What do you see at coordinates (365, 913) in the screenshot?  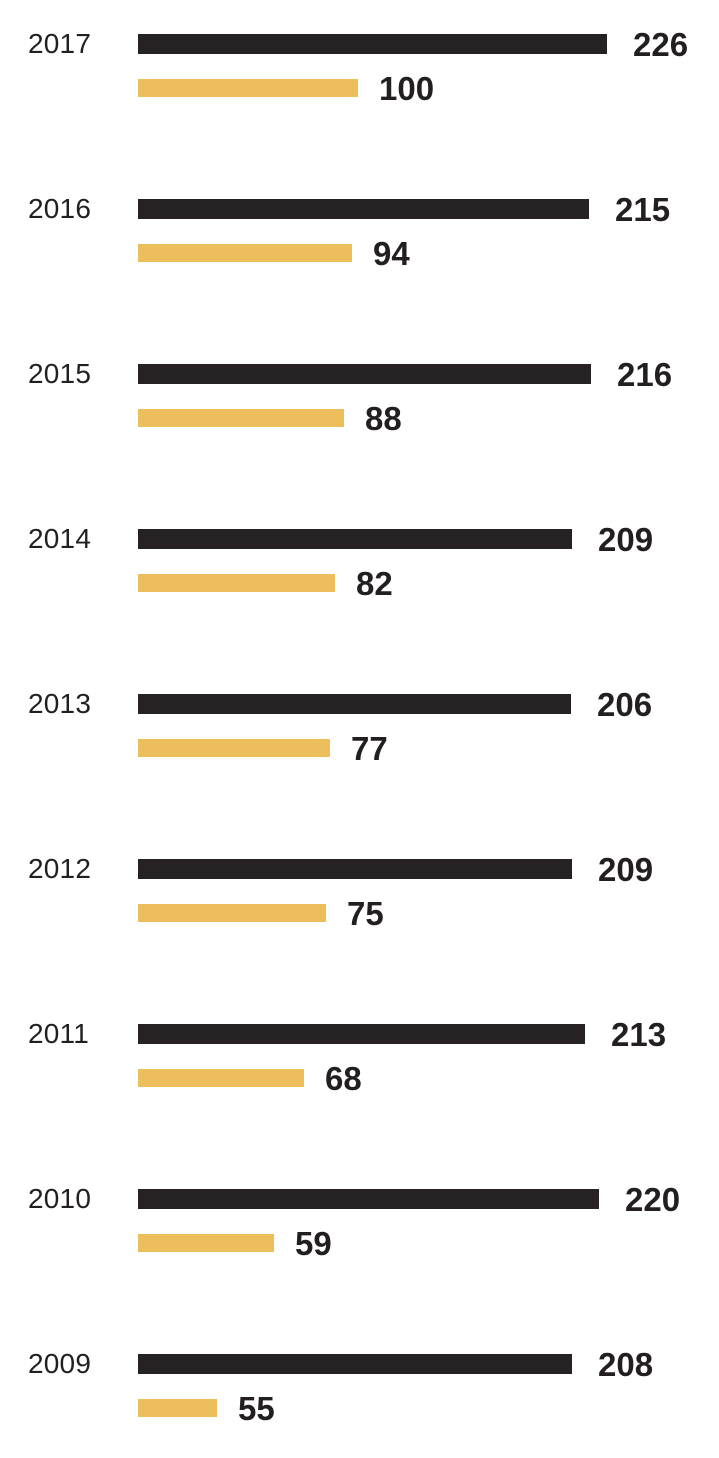 I see `gold-value-label: 75` at bounding box center [365, 913].